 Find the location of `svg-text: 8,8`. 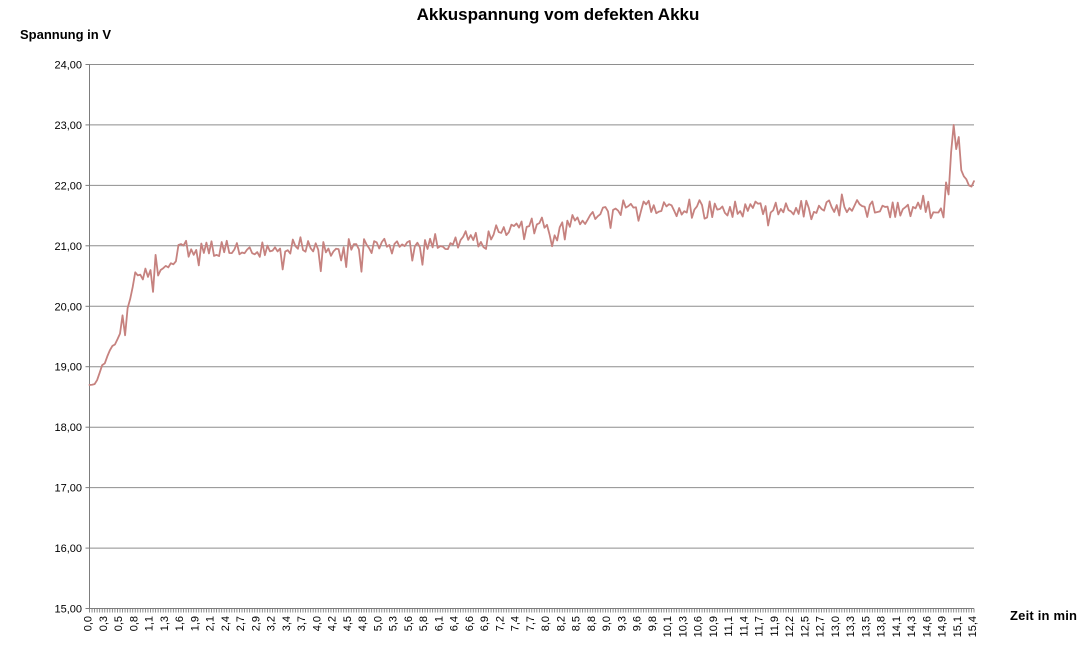

svg-text: 8,8 is located at coordinates (592, 623).